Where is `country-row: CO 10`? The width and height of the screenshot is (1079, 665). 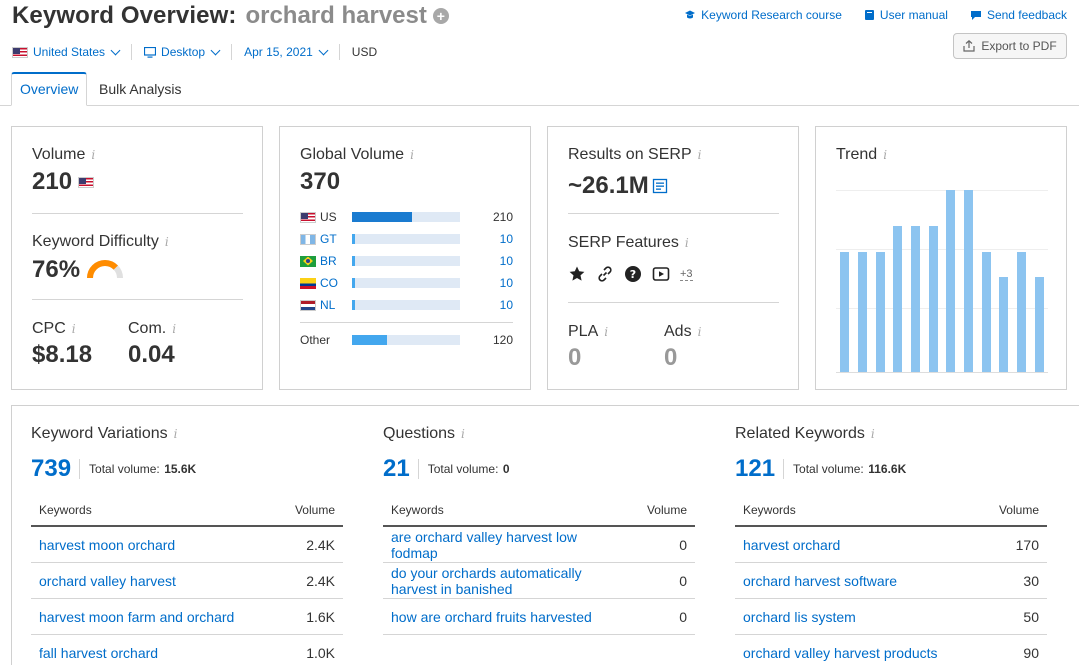
country-row: CO 10 is located at coordinates (406, 283).